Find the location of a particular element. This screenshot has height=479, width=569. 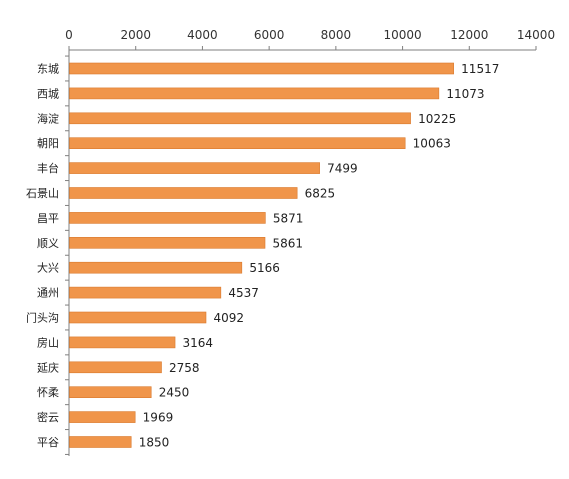

x-tick-label: 12000 is located at coordinates (469, 35).